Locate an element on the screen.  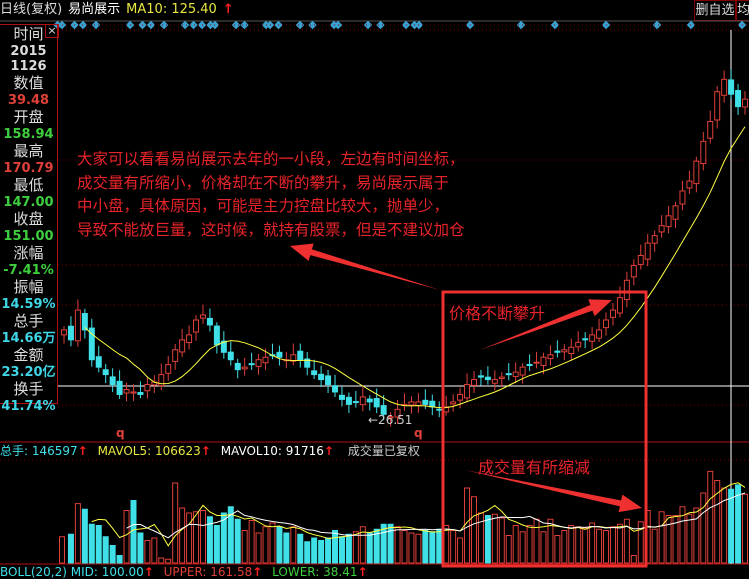
info-value: -7.41% is located at coordinates (28, 270).